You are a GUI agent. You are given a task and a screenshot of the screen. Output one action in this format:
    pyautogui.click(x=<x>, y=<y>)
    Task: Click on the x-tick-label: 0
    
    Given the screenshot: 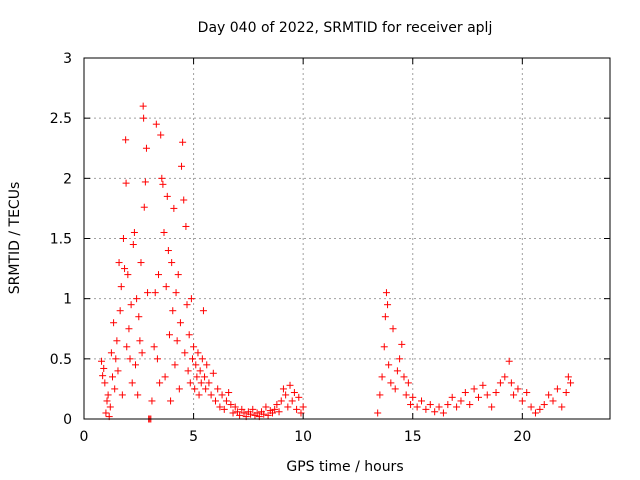 What is the action you would take?
    pyautogui.click(x=84, y=437)
    